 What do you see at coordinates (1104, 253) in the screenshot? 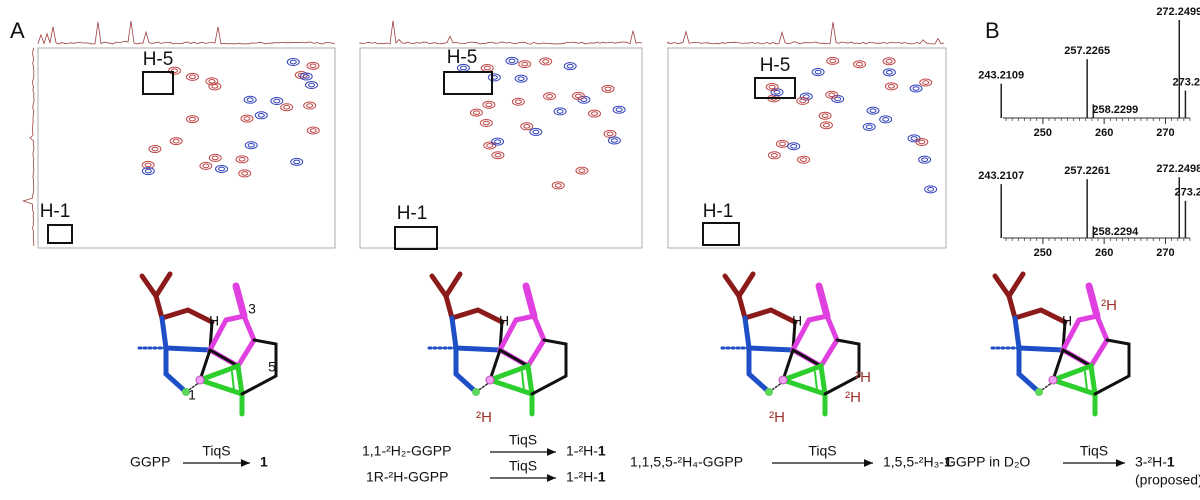
I see `ms-tick-label: 260` at bounding box center [1104, 253].